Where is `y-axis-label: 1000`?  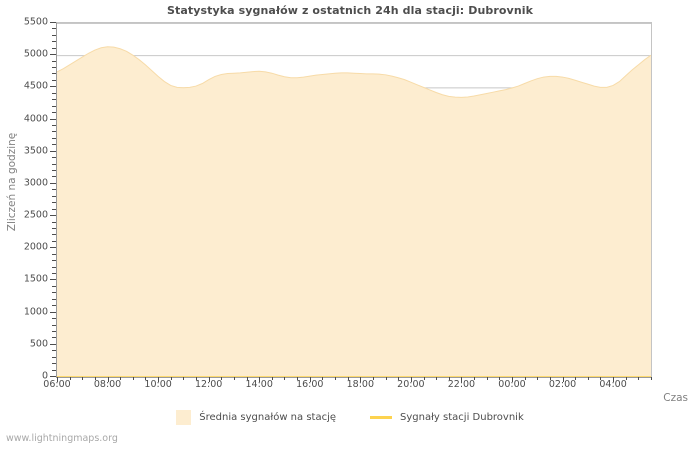
y-axis-label: 1000 is located at coordinates (35, 312).